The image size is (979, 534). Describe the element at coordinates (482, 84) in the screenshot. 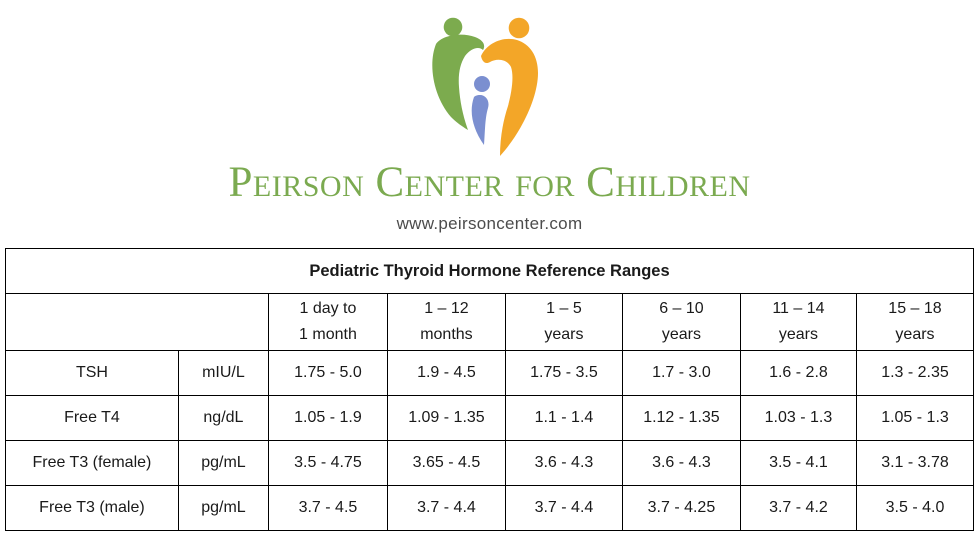

I see `blue-figure-head-icon` at that location.